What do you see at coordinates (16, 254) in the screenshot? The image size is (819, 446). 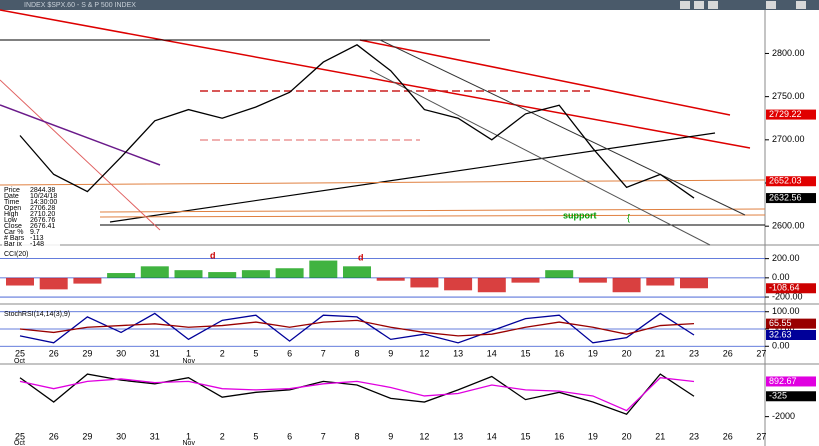 I see `panel-title: CCI(20)` at bounding box center [16, 254].